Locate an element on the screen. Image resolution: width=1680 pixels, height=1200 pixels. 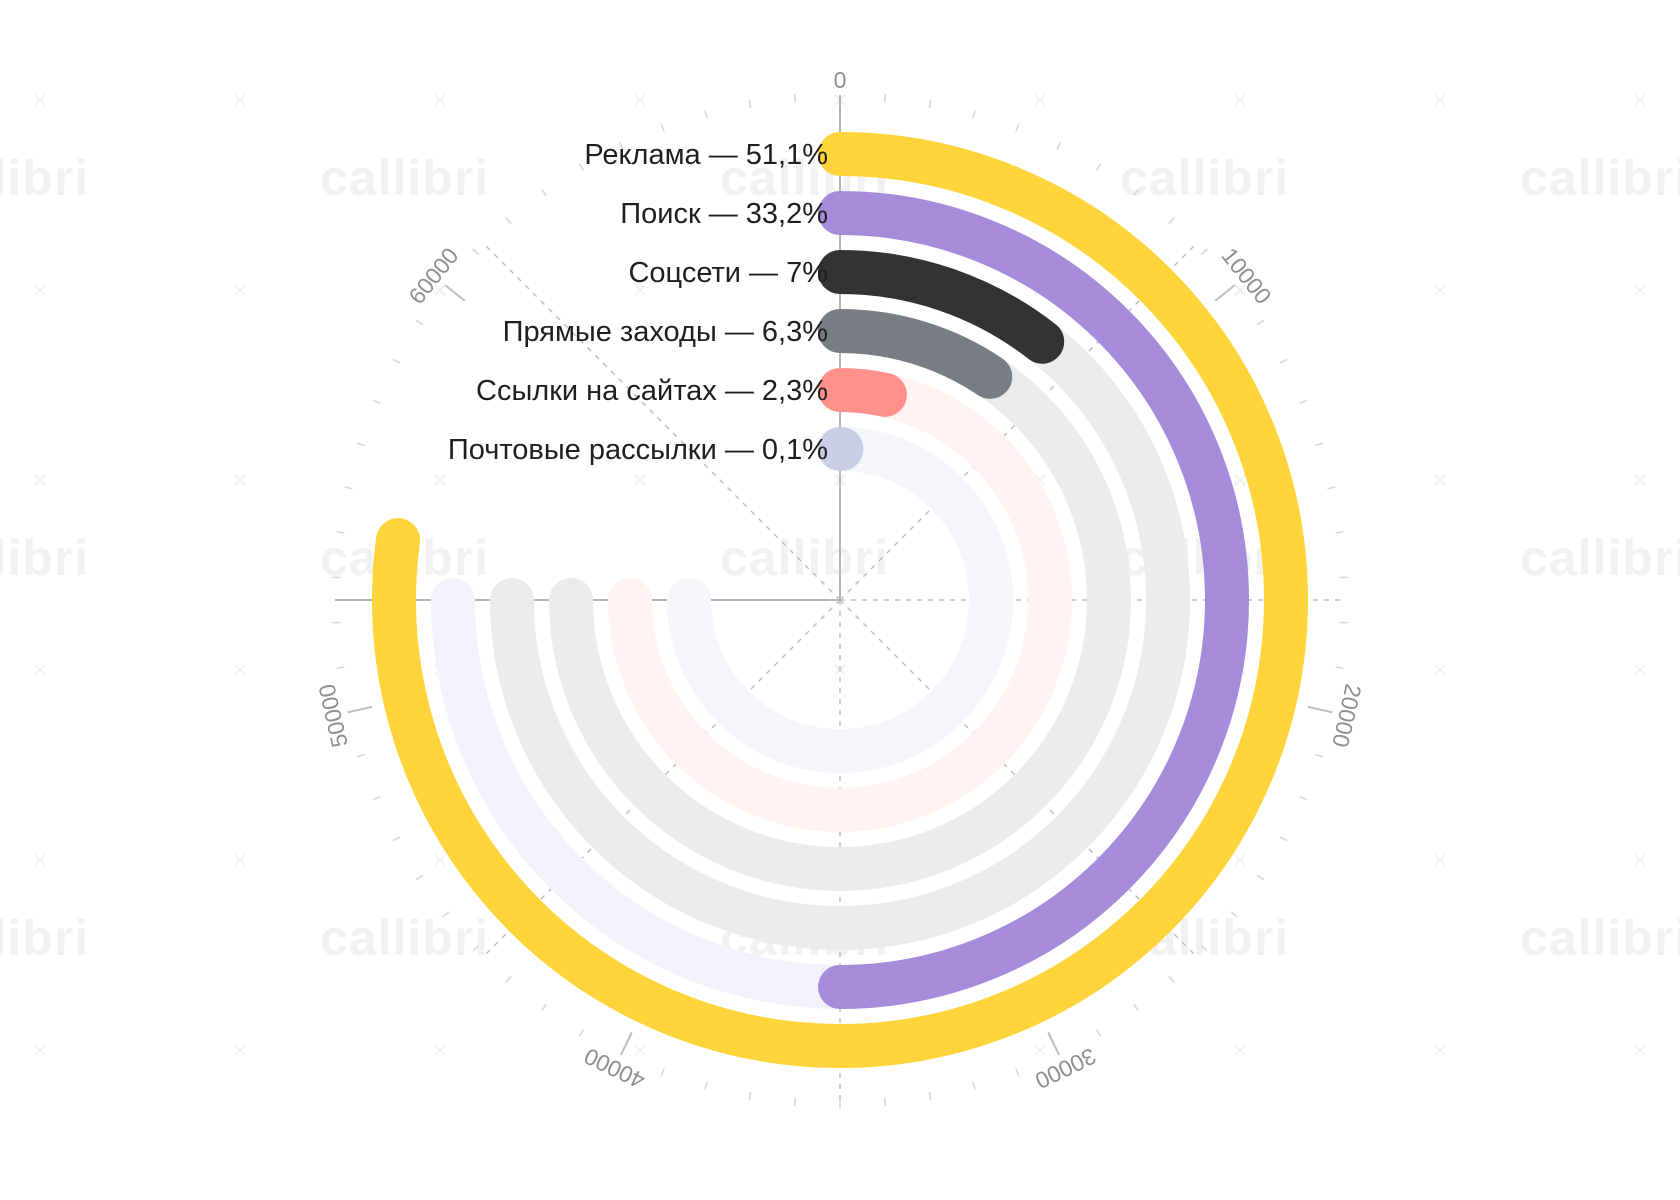
tick-label: 20000 is located at coordinates (1347, 716).